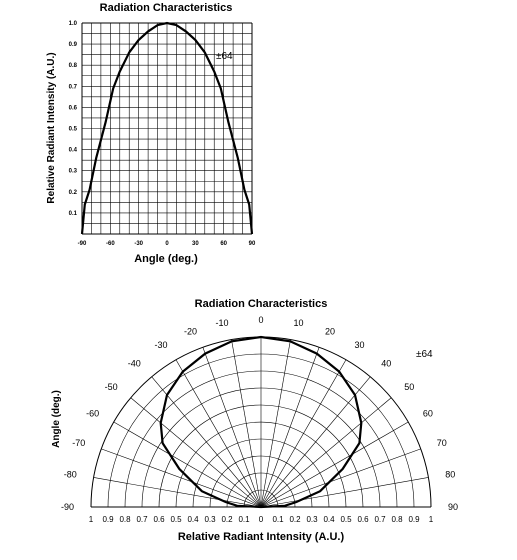 This screenshot has height=560, width=517. What do you see at coordinates (221, 323) in the screenshot?
I see `chart2-angle-tick-label: -10` at bounding box center [221, 323].